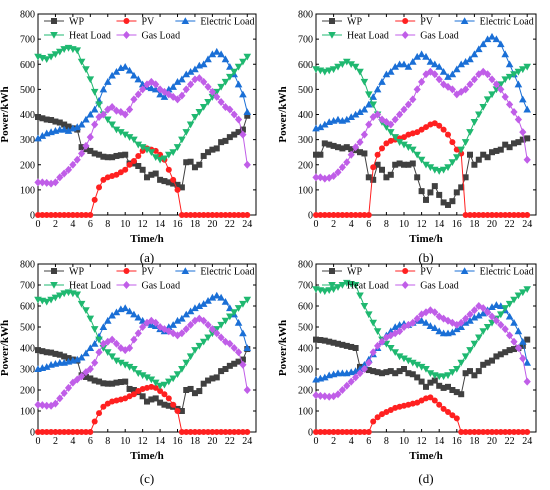  Describe the element at coordinates (147, 478) in the screenshot. I see `panel-label: (c)` at that location.